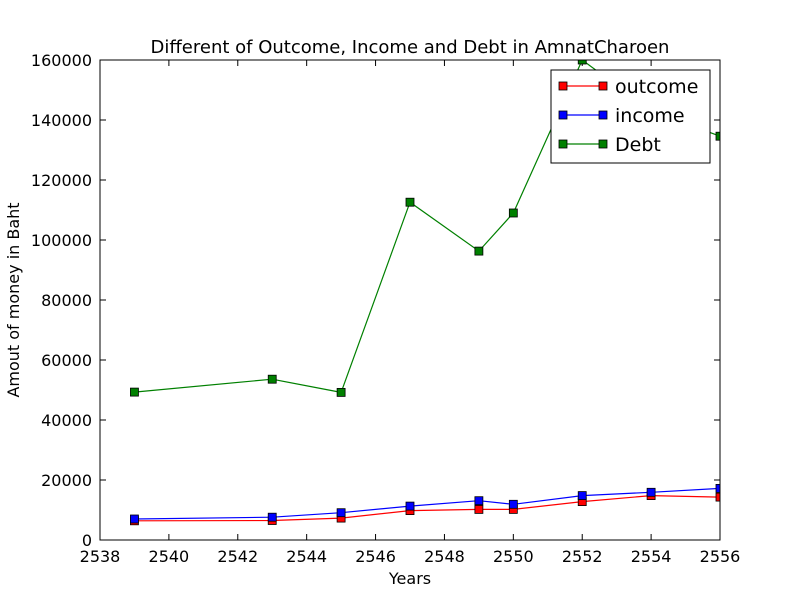  I want to click on x-tick-label: 2552, so click(582, 556).